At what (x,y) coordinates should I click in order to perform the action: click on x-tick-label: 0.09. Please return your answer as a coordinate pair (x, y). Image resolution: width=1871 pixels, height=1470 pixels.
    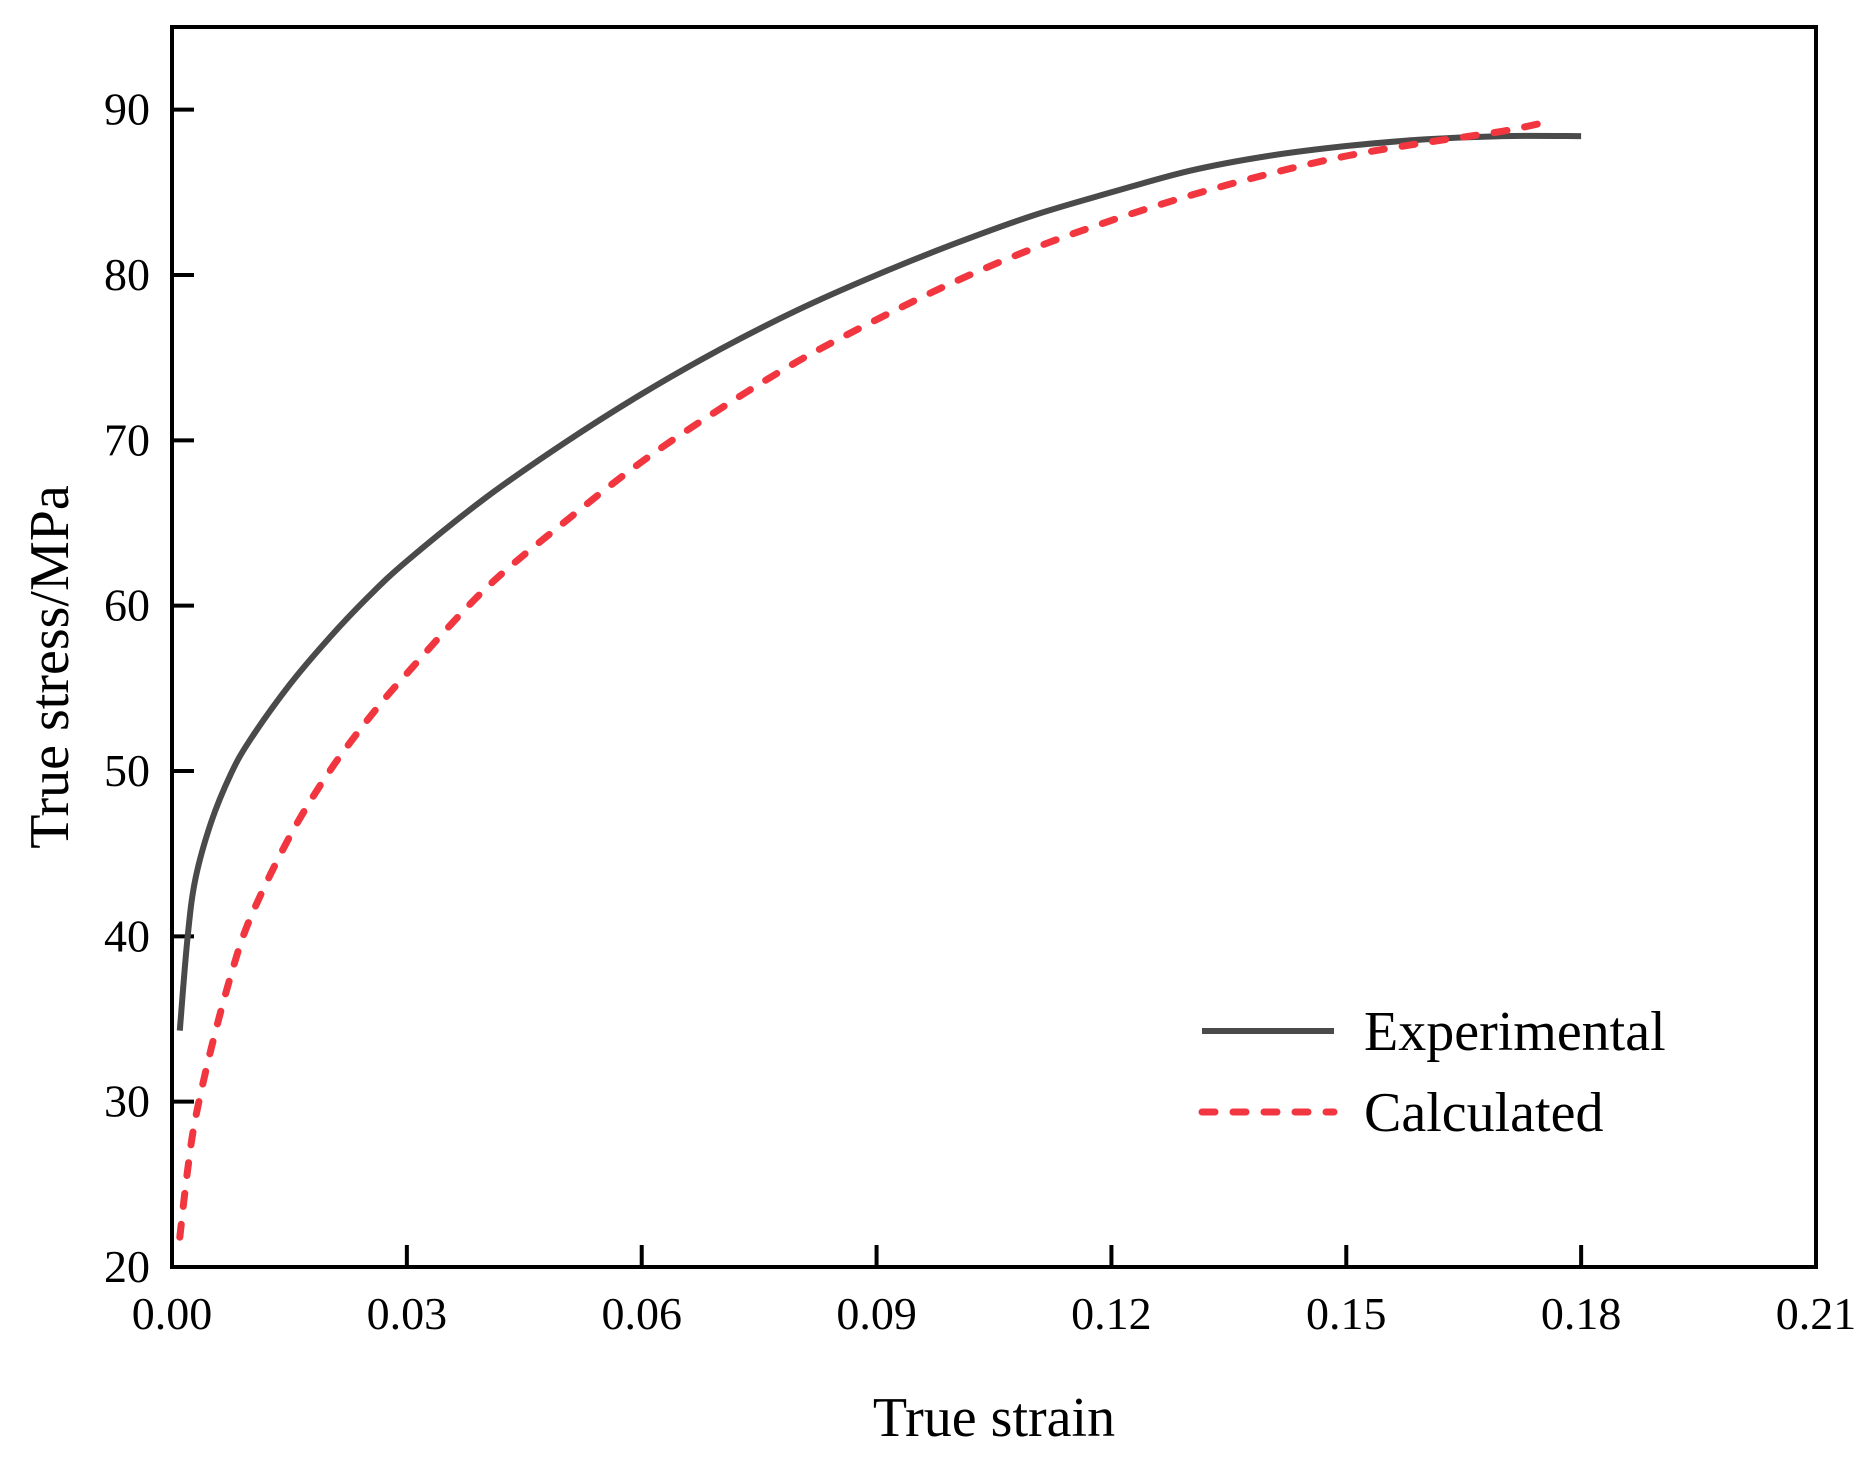
    Looking at the image, I should click on (876, 1313).